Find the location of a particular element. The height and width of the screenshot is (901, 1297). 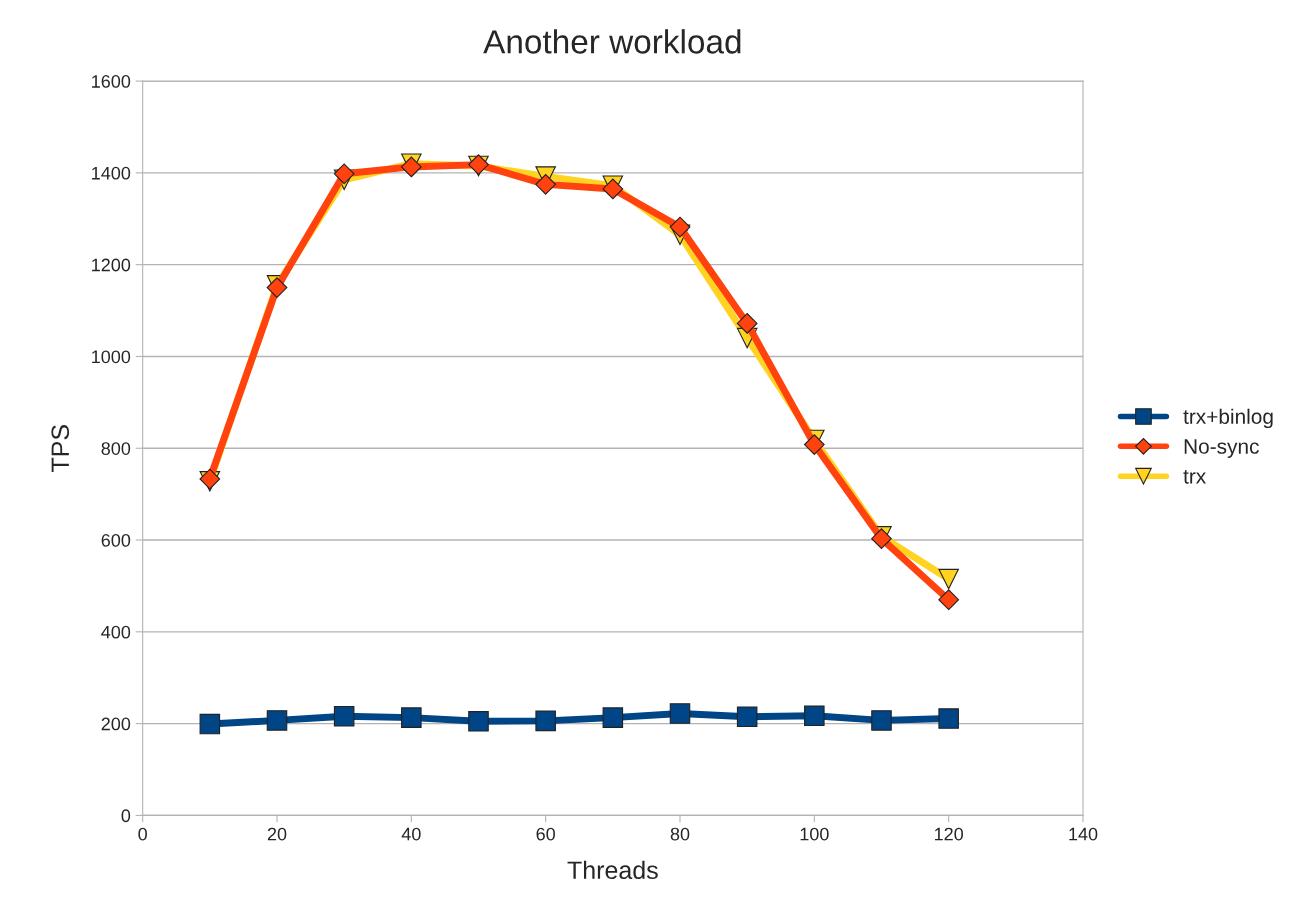

x-tick-label: 0 is located at coordinates (142, 834).